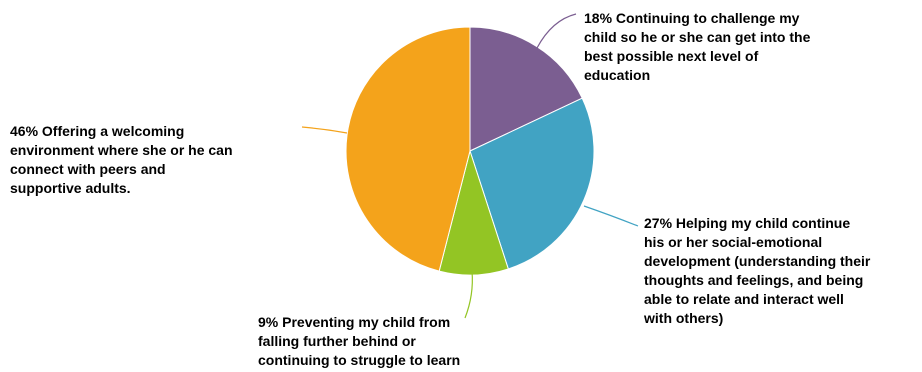 This screenshot has width=922, height=372. I want to click on pie-slice-social-emotional, so click(532, 183).